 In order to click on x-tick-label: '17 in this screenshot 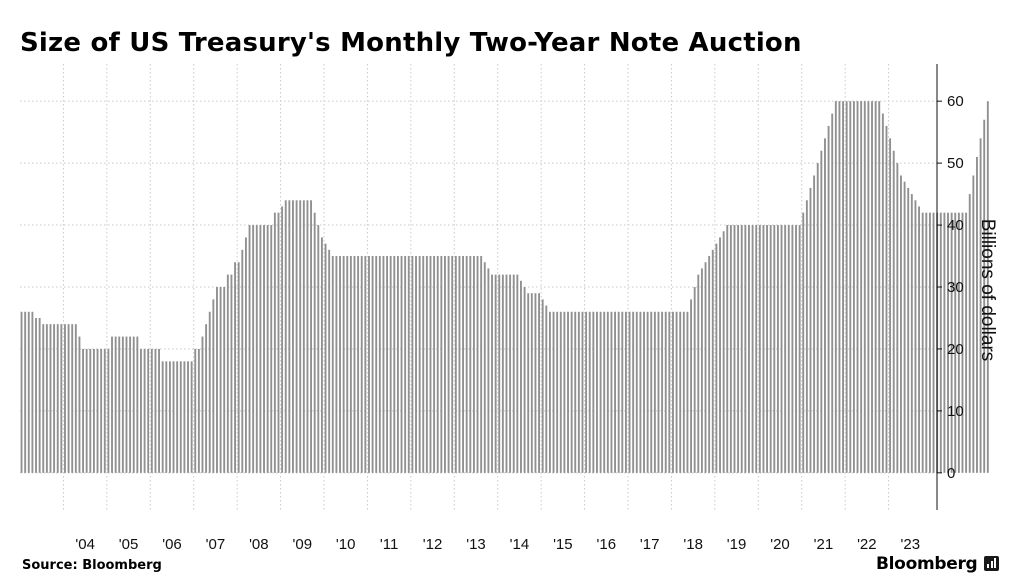, I will do `click(650, 544)`.